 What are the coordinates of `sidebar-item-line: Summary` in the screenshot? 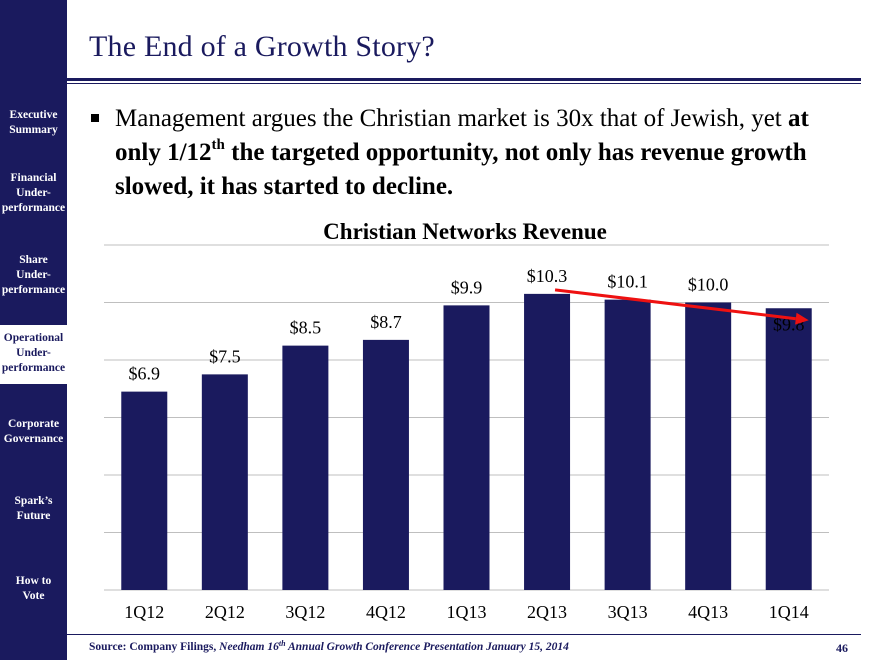 It's located at (33, 130).